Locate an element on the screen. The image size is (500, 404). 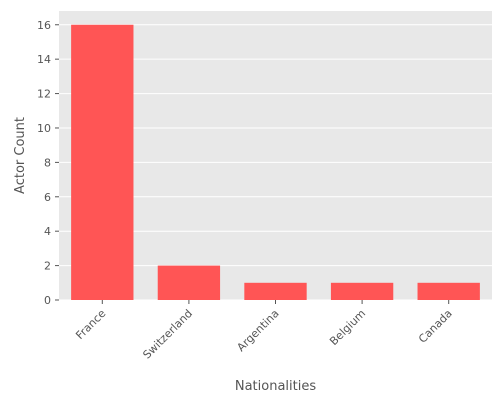
y-tick-label: 16 is located at coordinates (44, 25).